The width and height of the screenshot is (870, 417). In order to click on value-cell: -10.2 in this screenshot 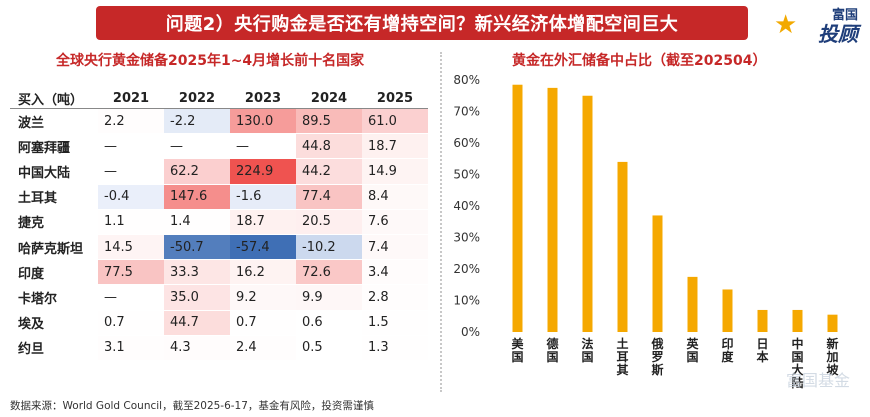, I will do `click(329, 247)`.